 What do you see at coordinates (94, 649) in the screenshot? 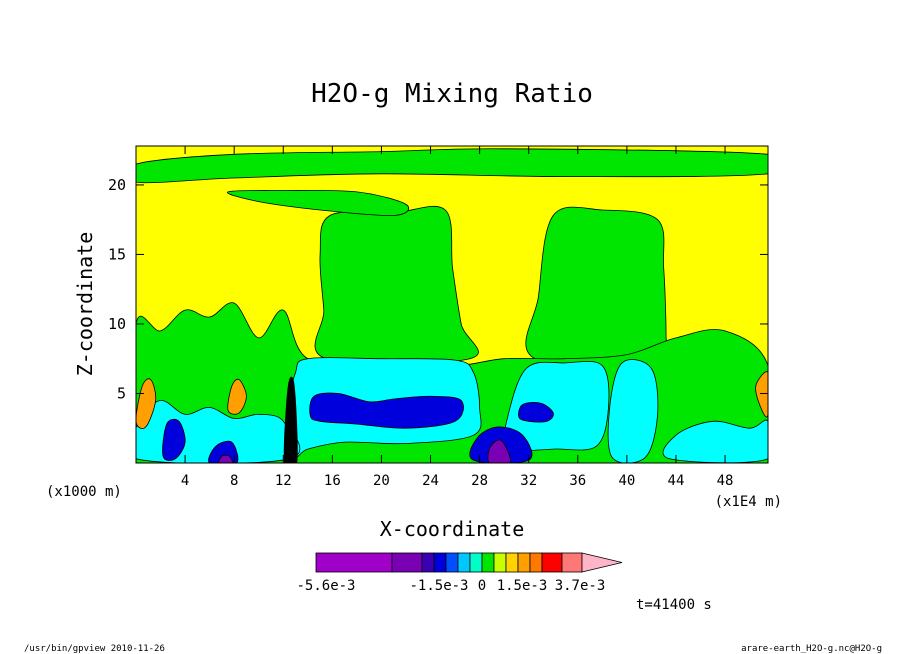
I see `footer-left: /usr/bin/gpview 2010-11-26` at bounding box center [94, 649].